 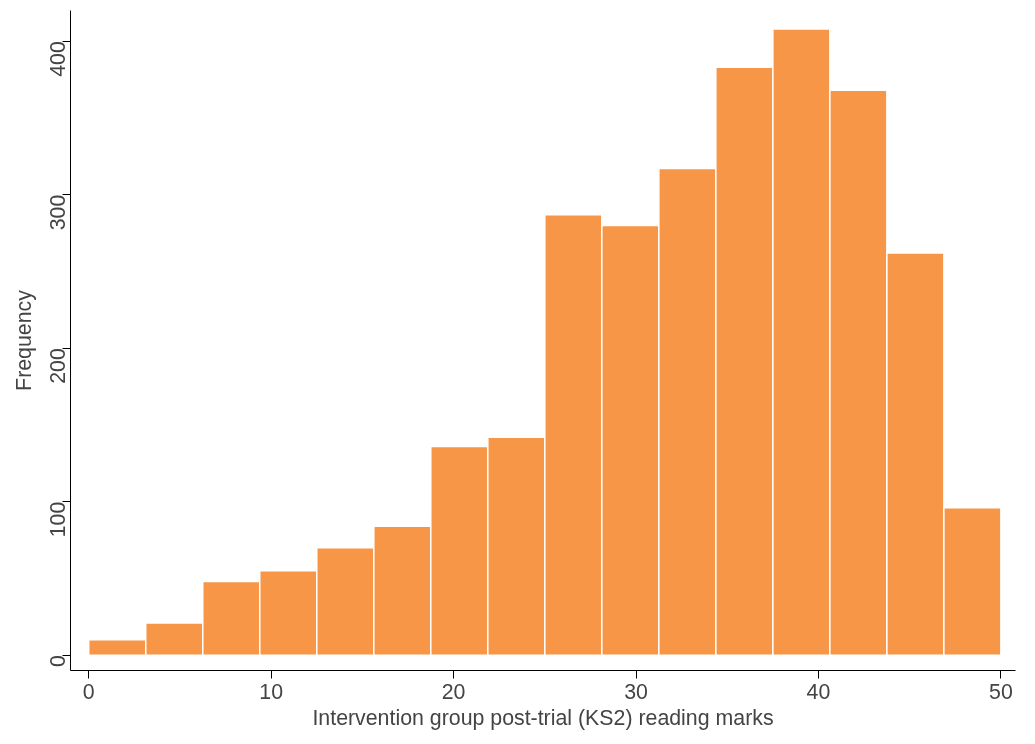 I want to click on y-tick-label: 300, so click(x=58, y=212).